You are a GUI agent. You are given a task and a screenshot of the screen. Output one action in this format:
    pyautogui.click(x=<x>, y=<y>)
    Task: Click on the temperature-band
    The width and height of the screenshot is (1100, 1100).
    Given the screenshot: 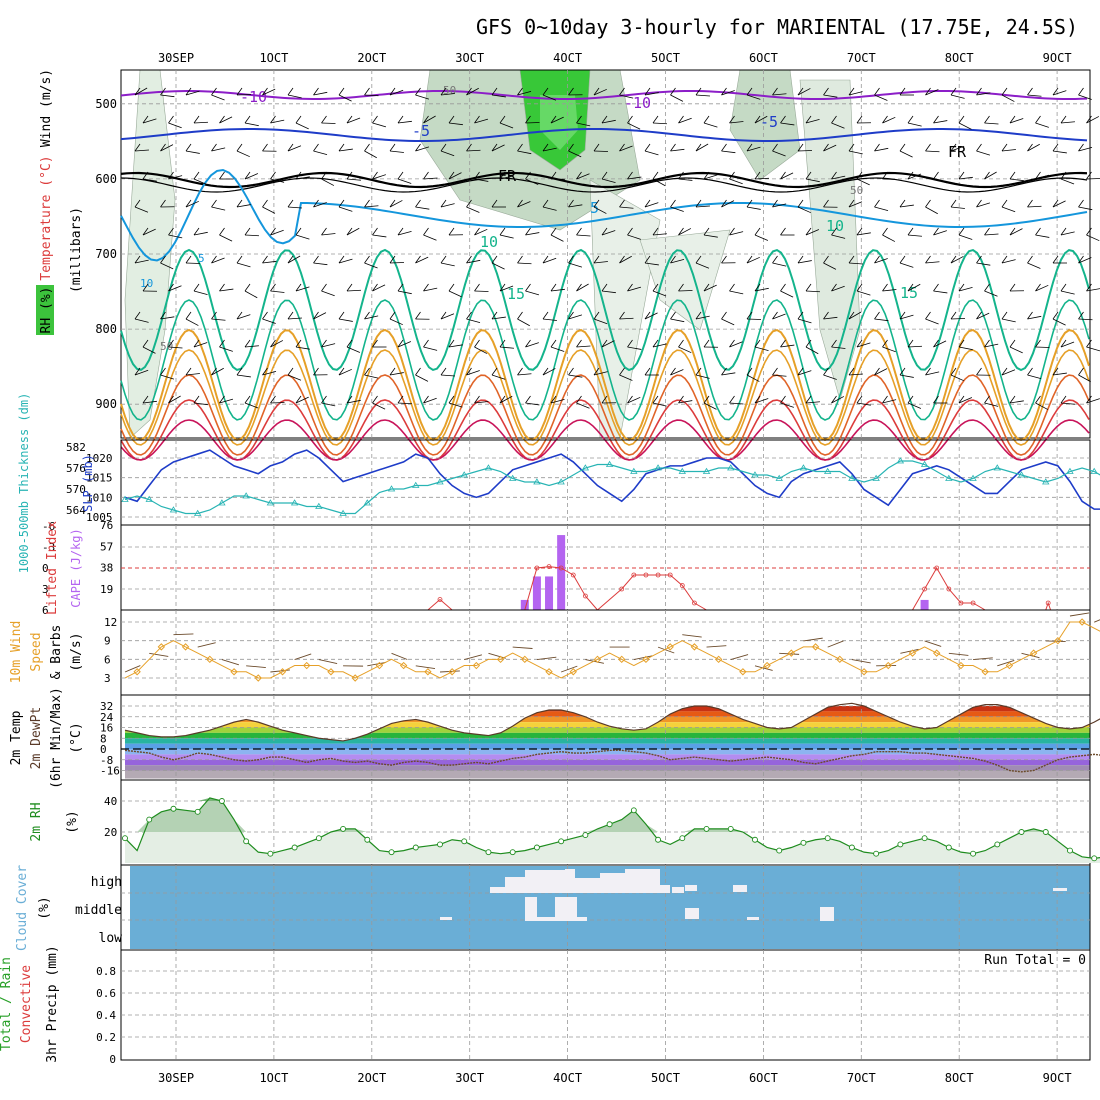 What is the action you would take?
    pyautogui.click(x=607, y=774)
    